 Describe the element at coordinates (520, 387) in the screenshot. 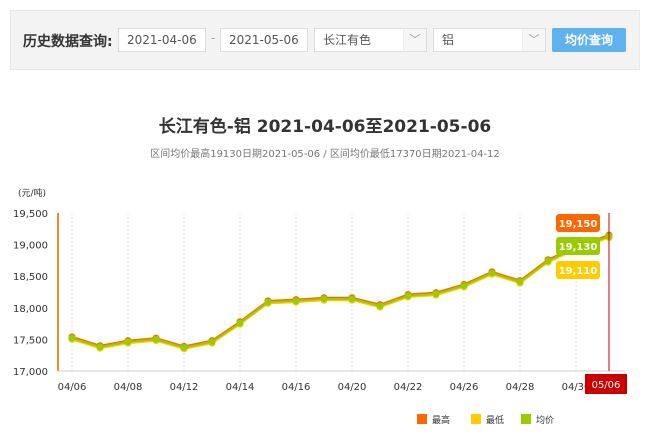

I see `x-tick-label: 04/28` at that location.